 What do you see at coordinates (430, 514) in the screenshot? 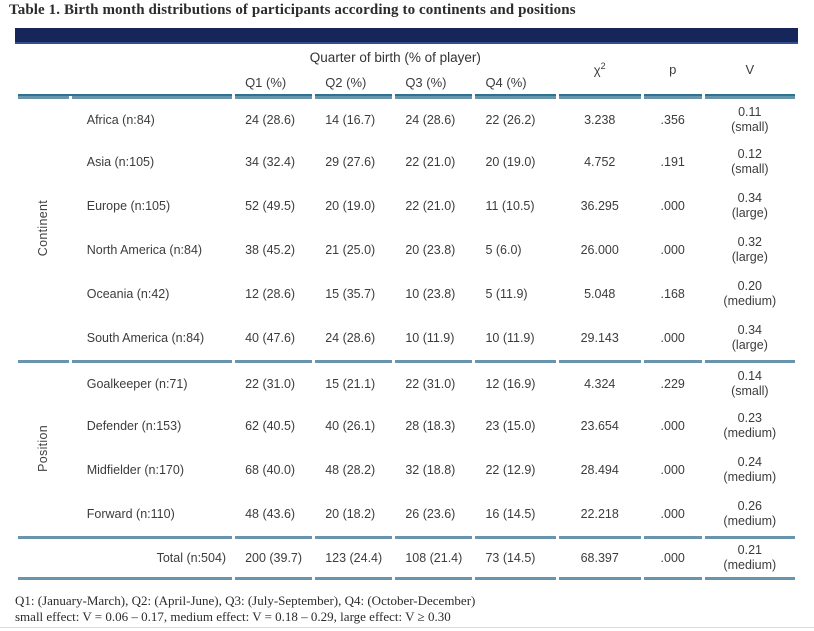
I see `q3-value: 26 (23.6)` at bounding box center [430, 514].